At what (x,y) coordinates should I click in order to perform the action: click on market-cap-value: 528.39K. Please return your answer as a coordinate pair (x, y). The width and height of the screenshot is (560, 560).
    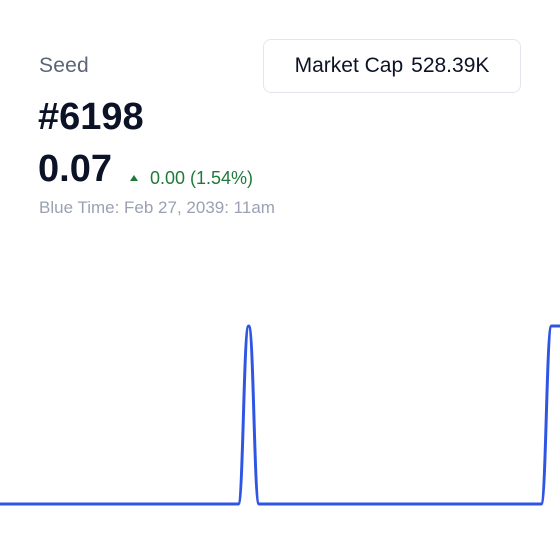
    Looking at the image, I should click on (450, 65).